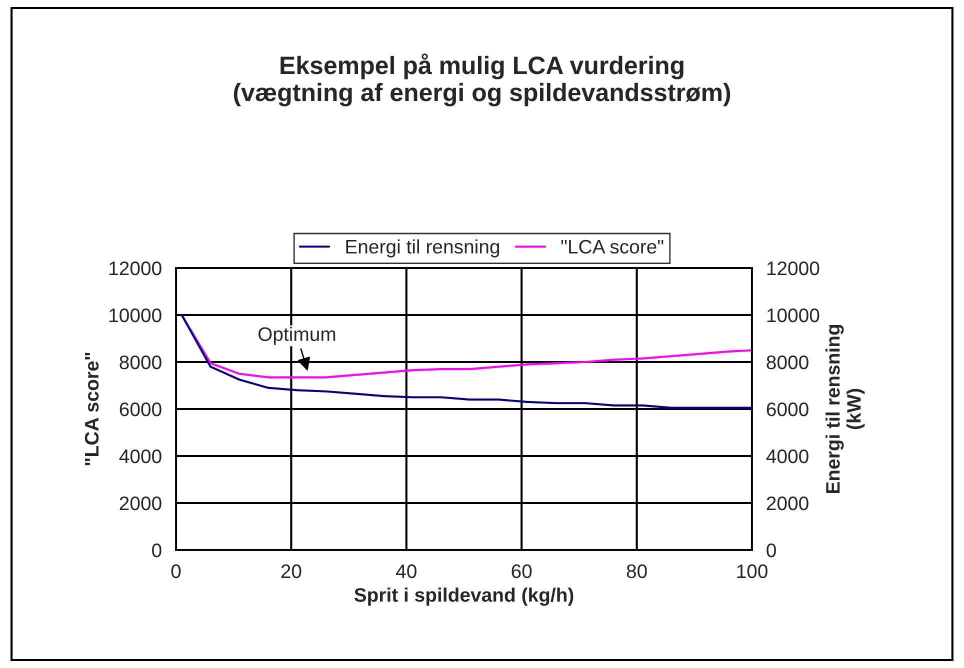 This screenshot has width=964, height=668. Describe the element at coordinates (423, 248) in the screenshot. I see `legend-label: Energi til rensning` at that location.